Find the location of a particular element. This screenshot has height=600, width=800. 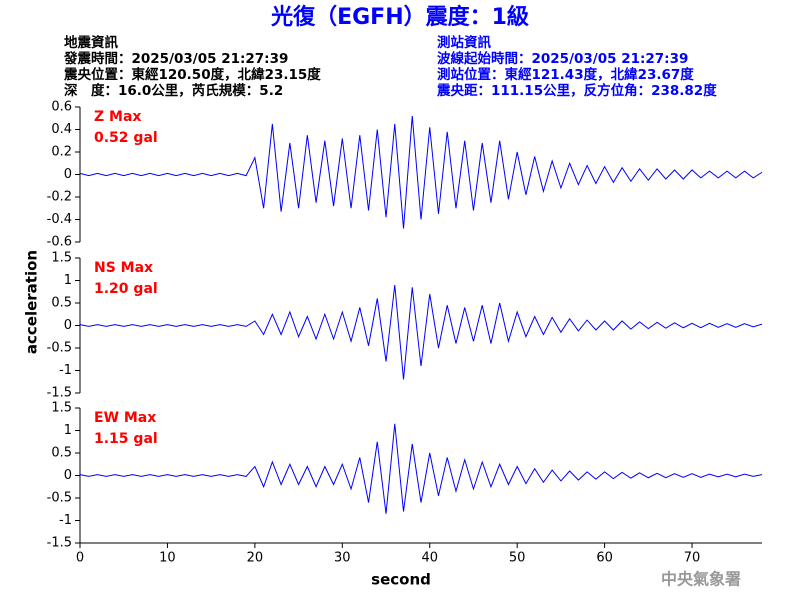

left-info: 發震時間：2025/03/05 21:27:39 is located at coordinates (175, 58).